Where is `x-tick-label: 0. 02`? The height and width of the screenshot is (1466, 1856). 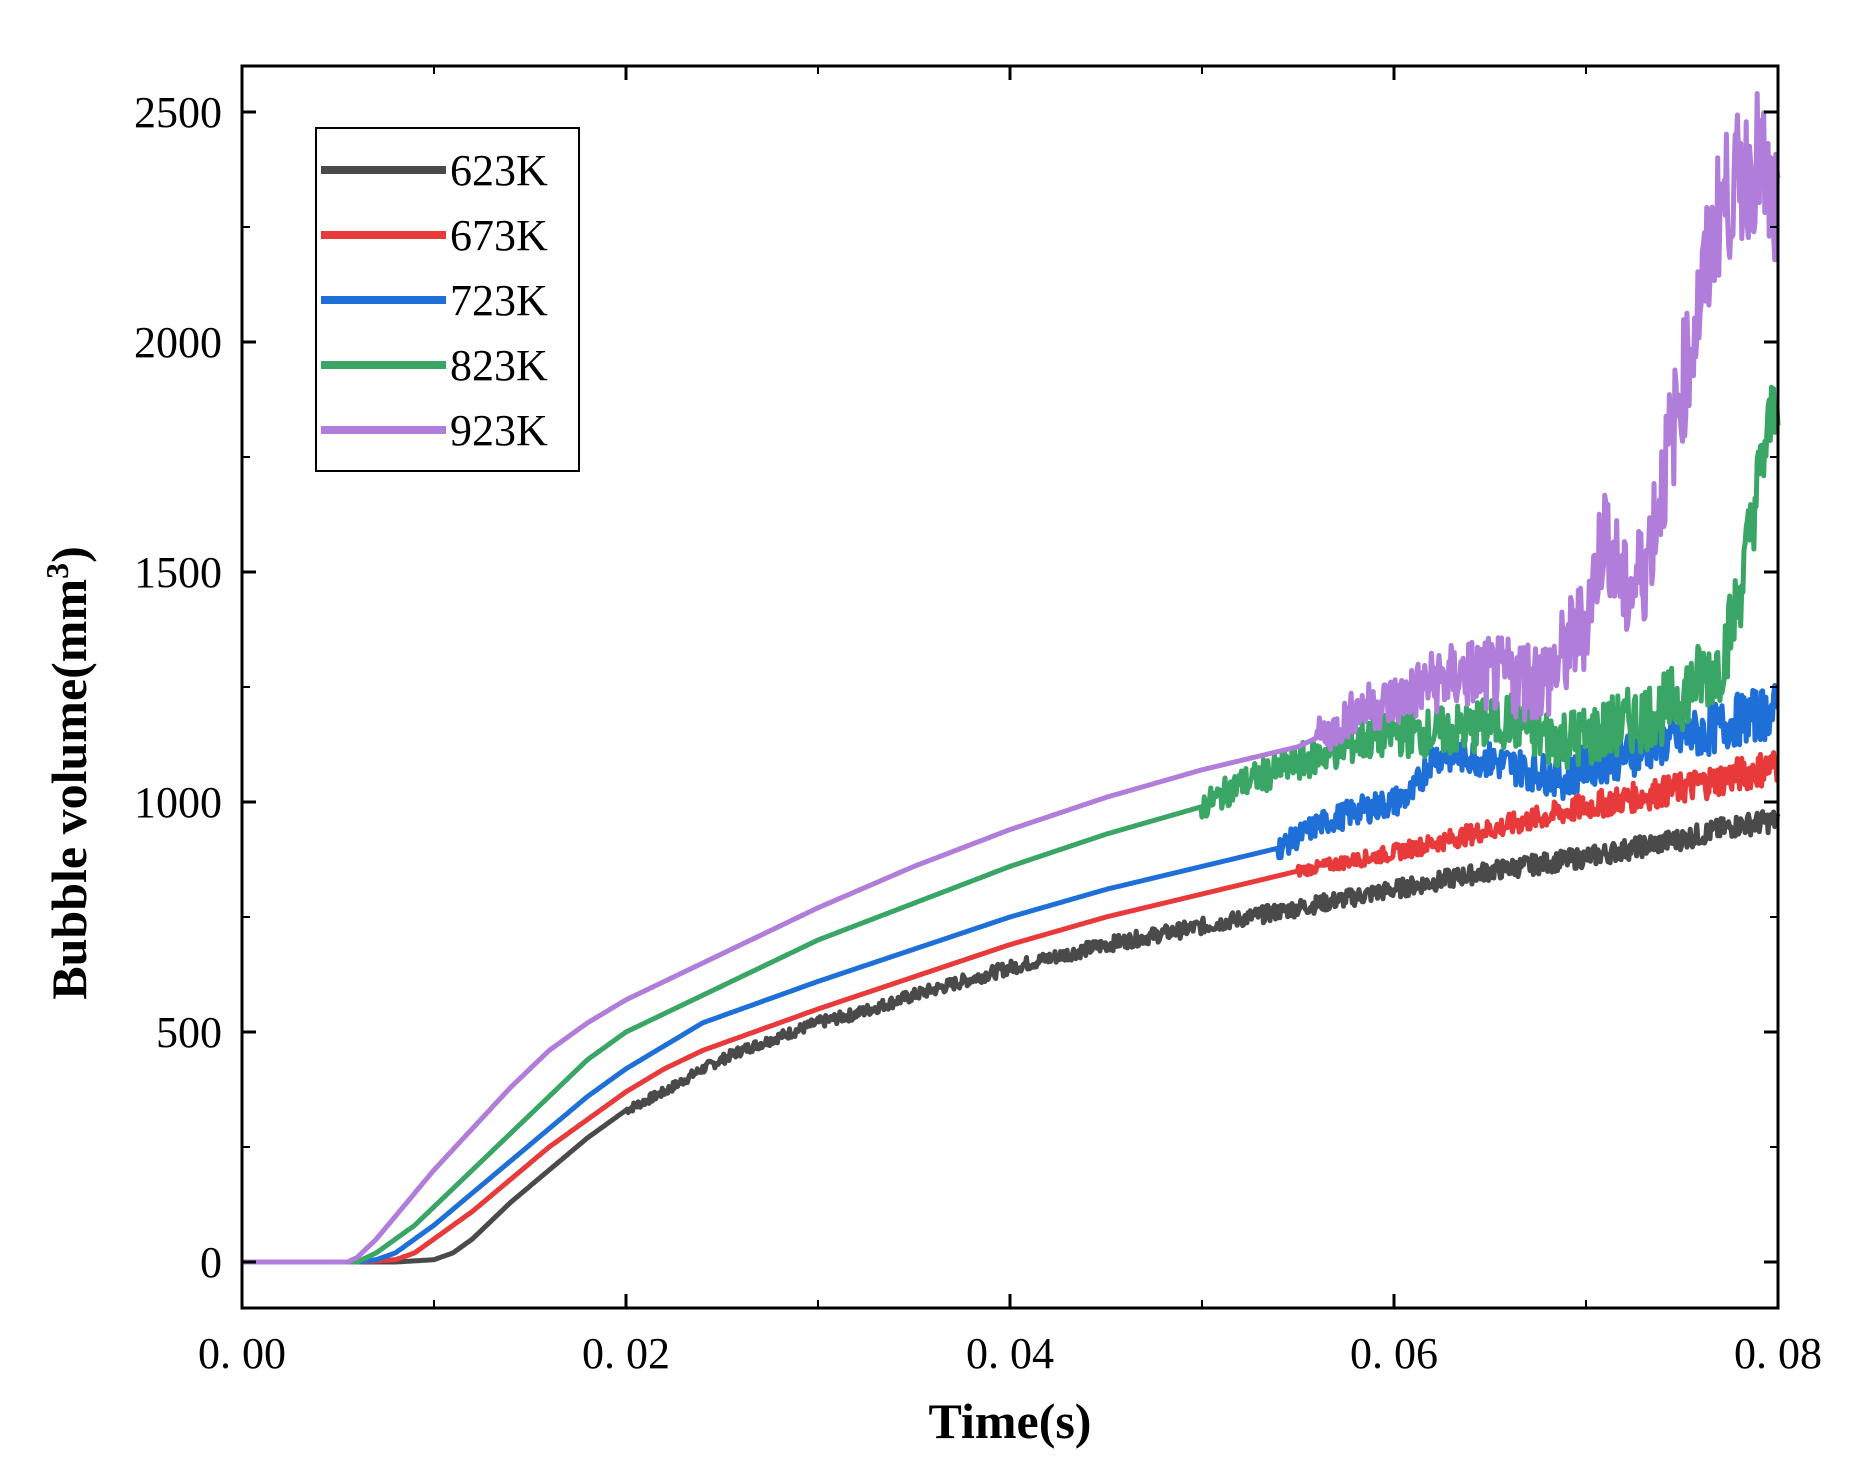
x-tick-label: 0. 02 is located at coordinates (626, 1353).